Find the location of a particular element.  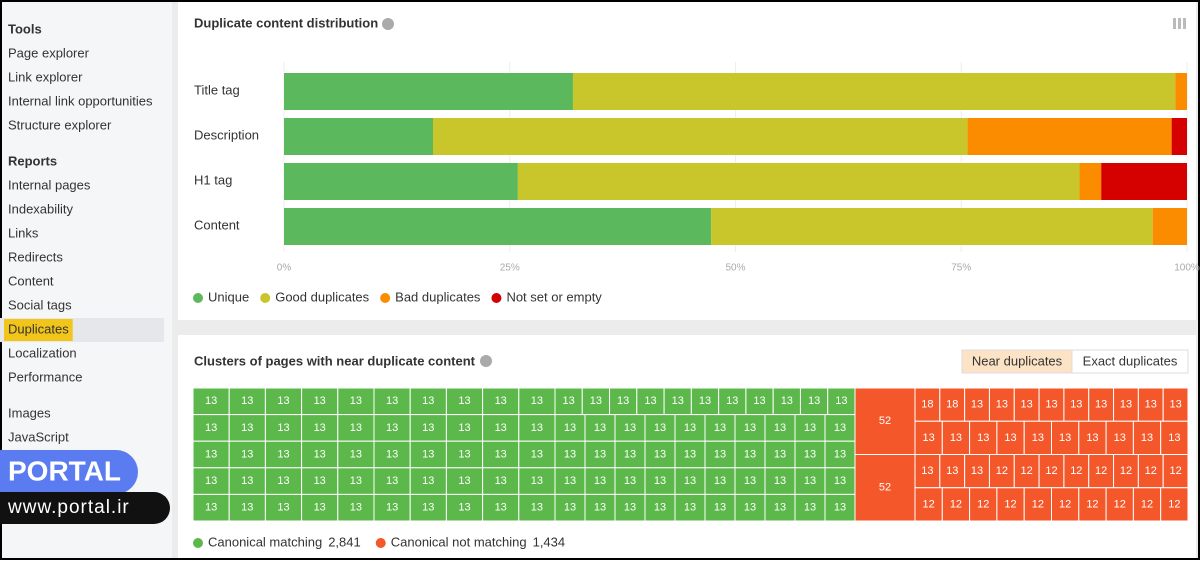

toggle-label: Near duplicates is located at coordinates (1017, 360).